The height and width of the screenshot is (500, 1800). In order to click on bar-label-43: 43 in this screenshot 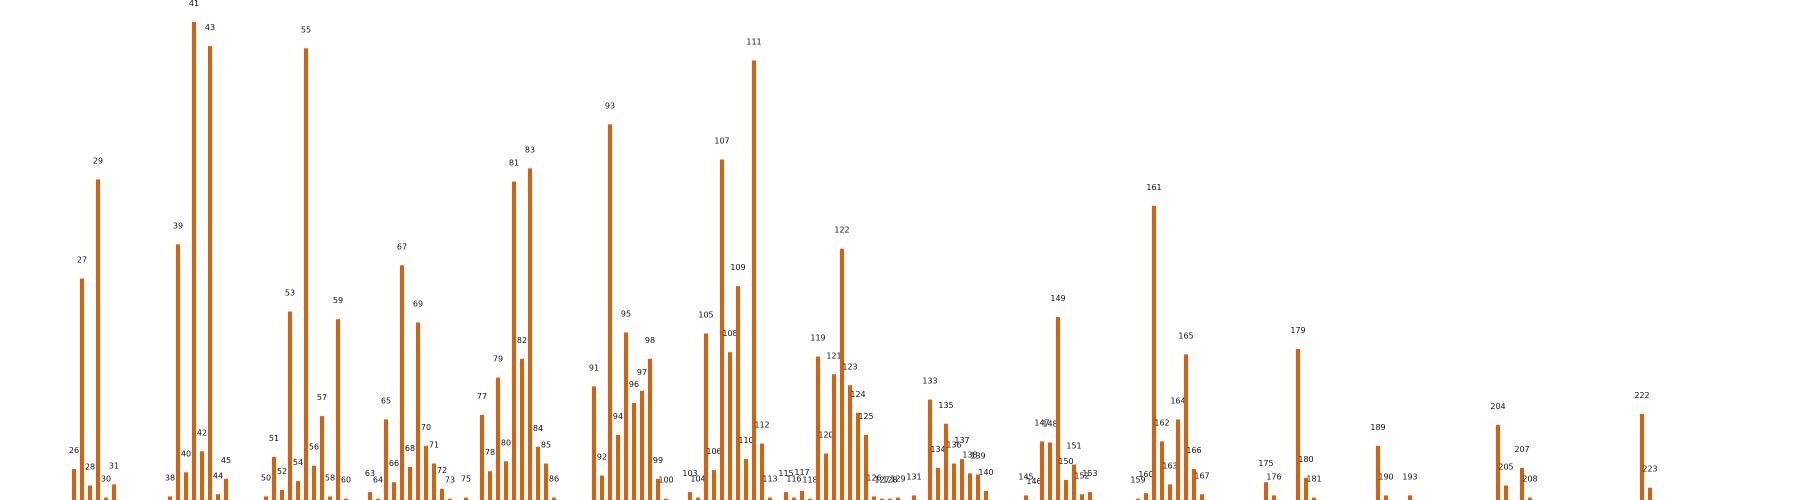, I will do `click(210, 27)`.